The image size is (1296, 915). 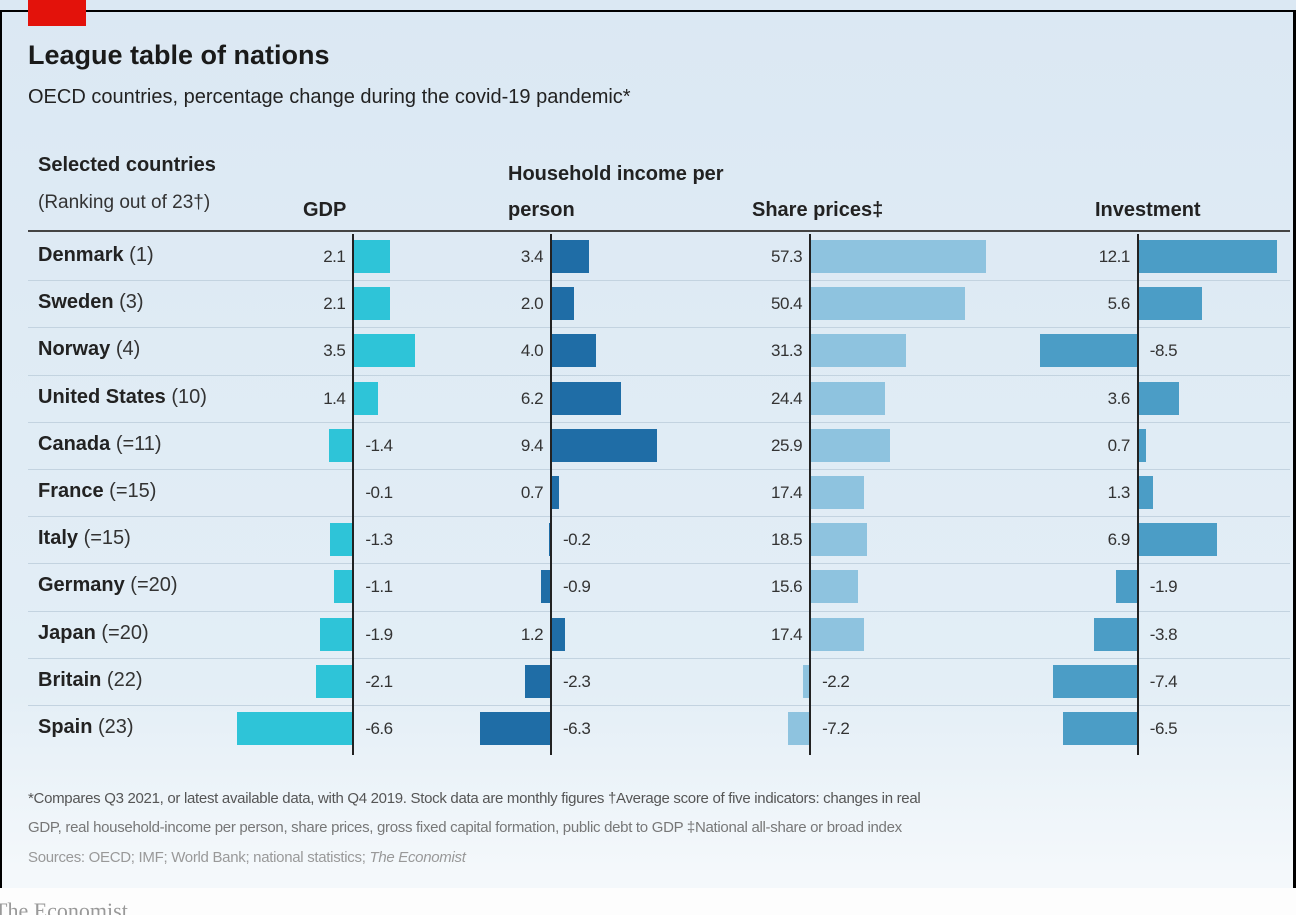 What do you see at coordinates (659, 231) in the screenshot?
I see `header-rule` at bounding box center [659, 231].